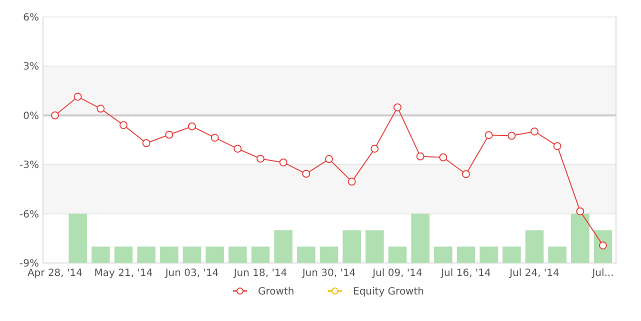  What do you see at coordinates (191, 273) in the screenshot?
I see `x-tick-label: Jun 03, '14` at bounding box center [191, 273].